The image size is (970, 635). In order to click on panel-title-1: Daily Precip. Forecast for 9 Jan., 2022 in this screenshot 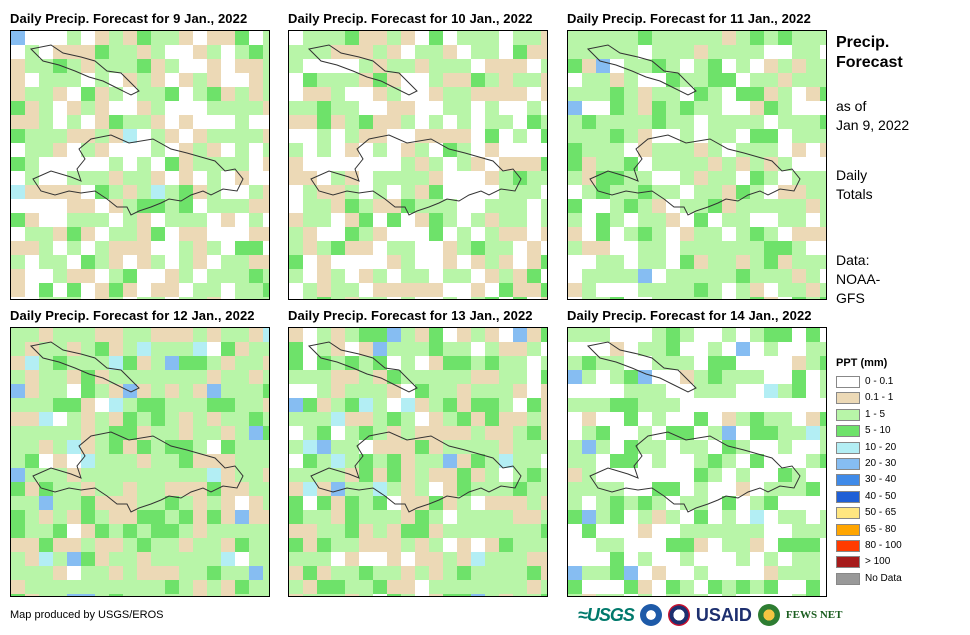, I will do `click(129, 18)`.